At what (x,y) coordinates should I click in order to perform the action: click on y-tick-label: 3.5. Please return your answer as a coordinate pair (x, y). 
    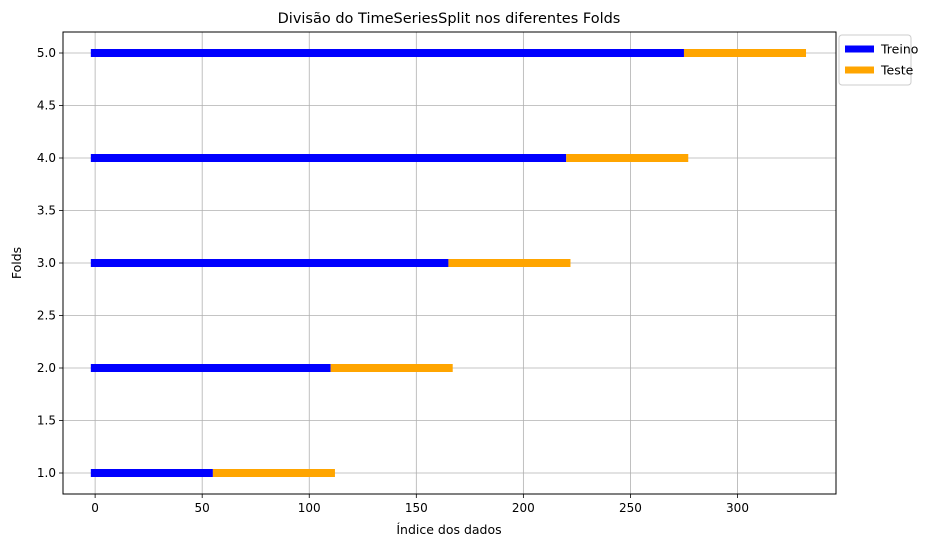
    Looking at the image, I should click on (46, 211).